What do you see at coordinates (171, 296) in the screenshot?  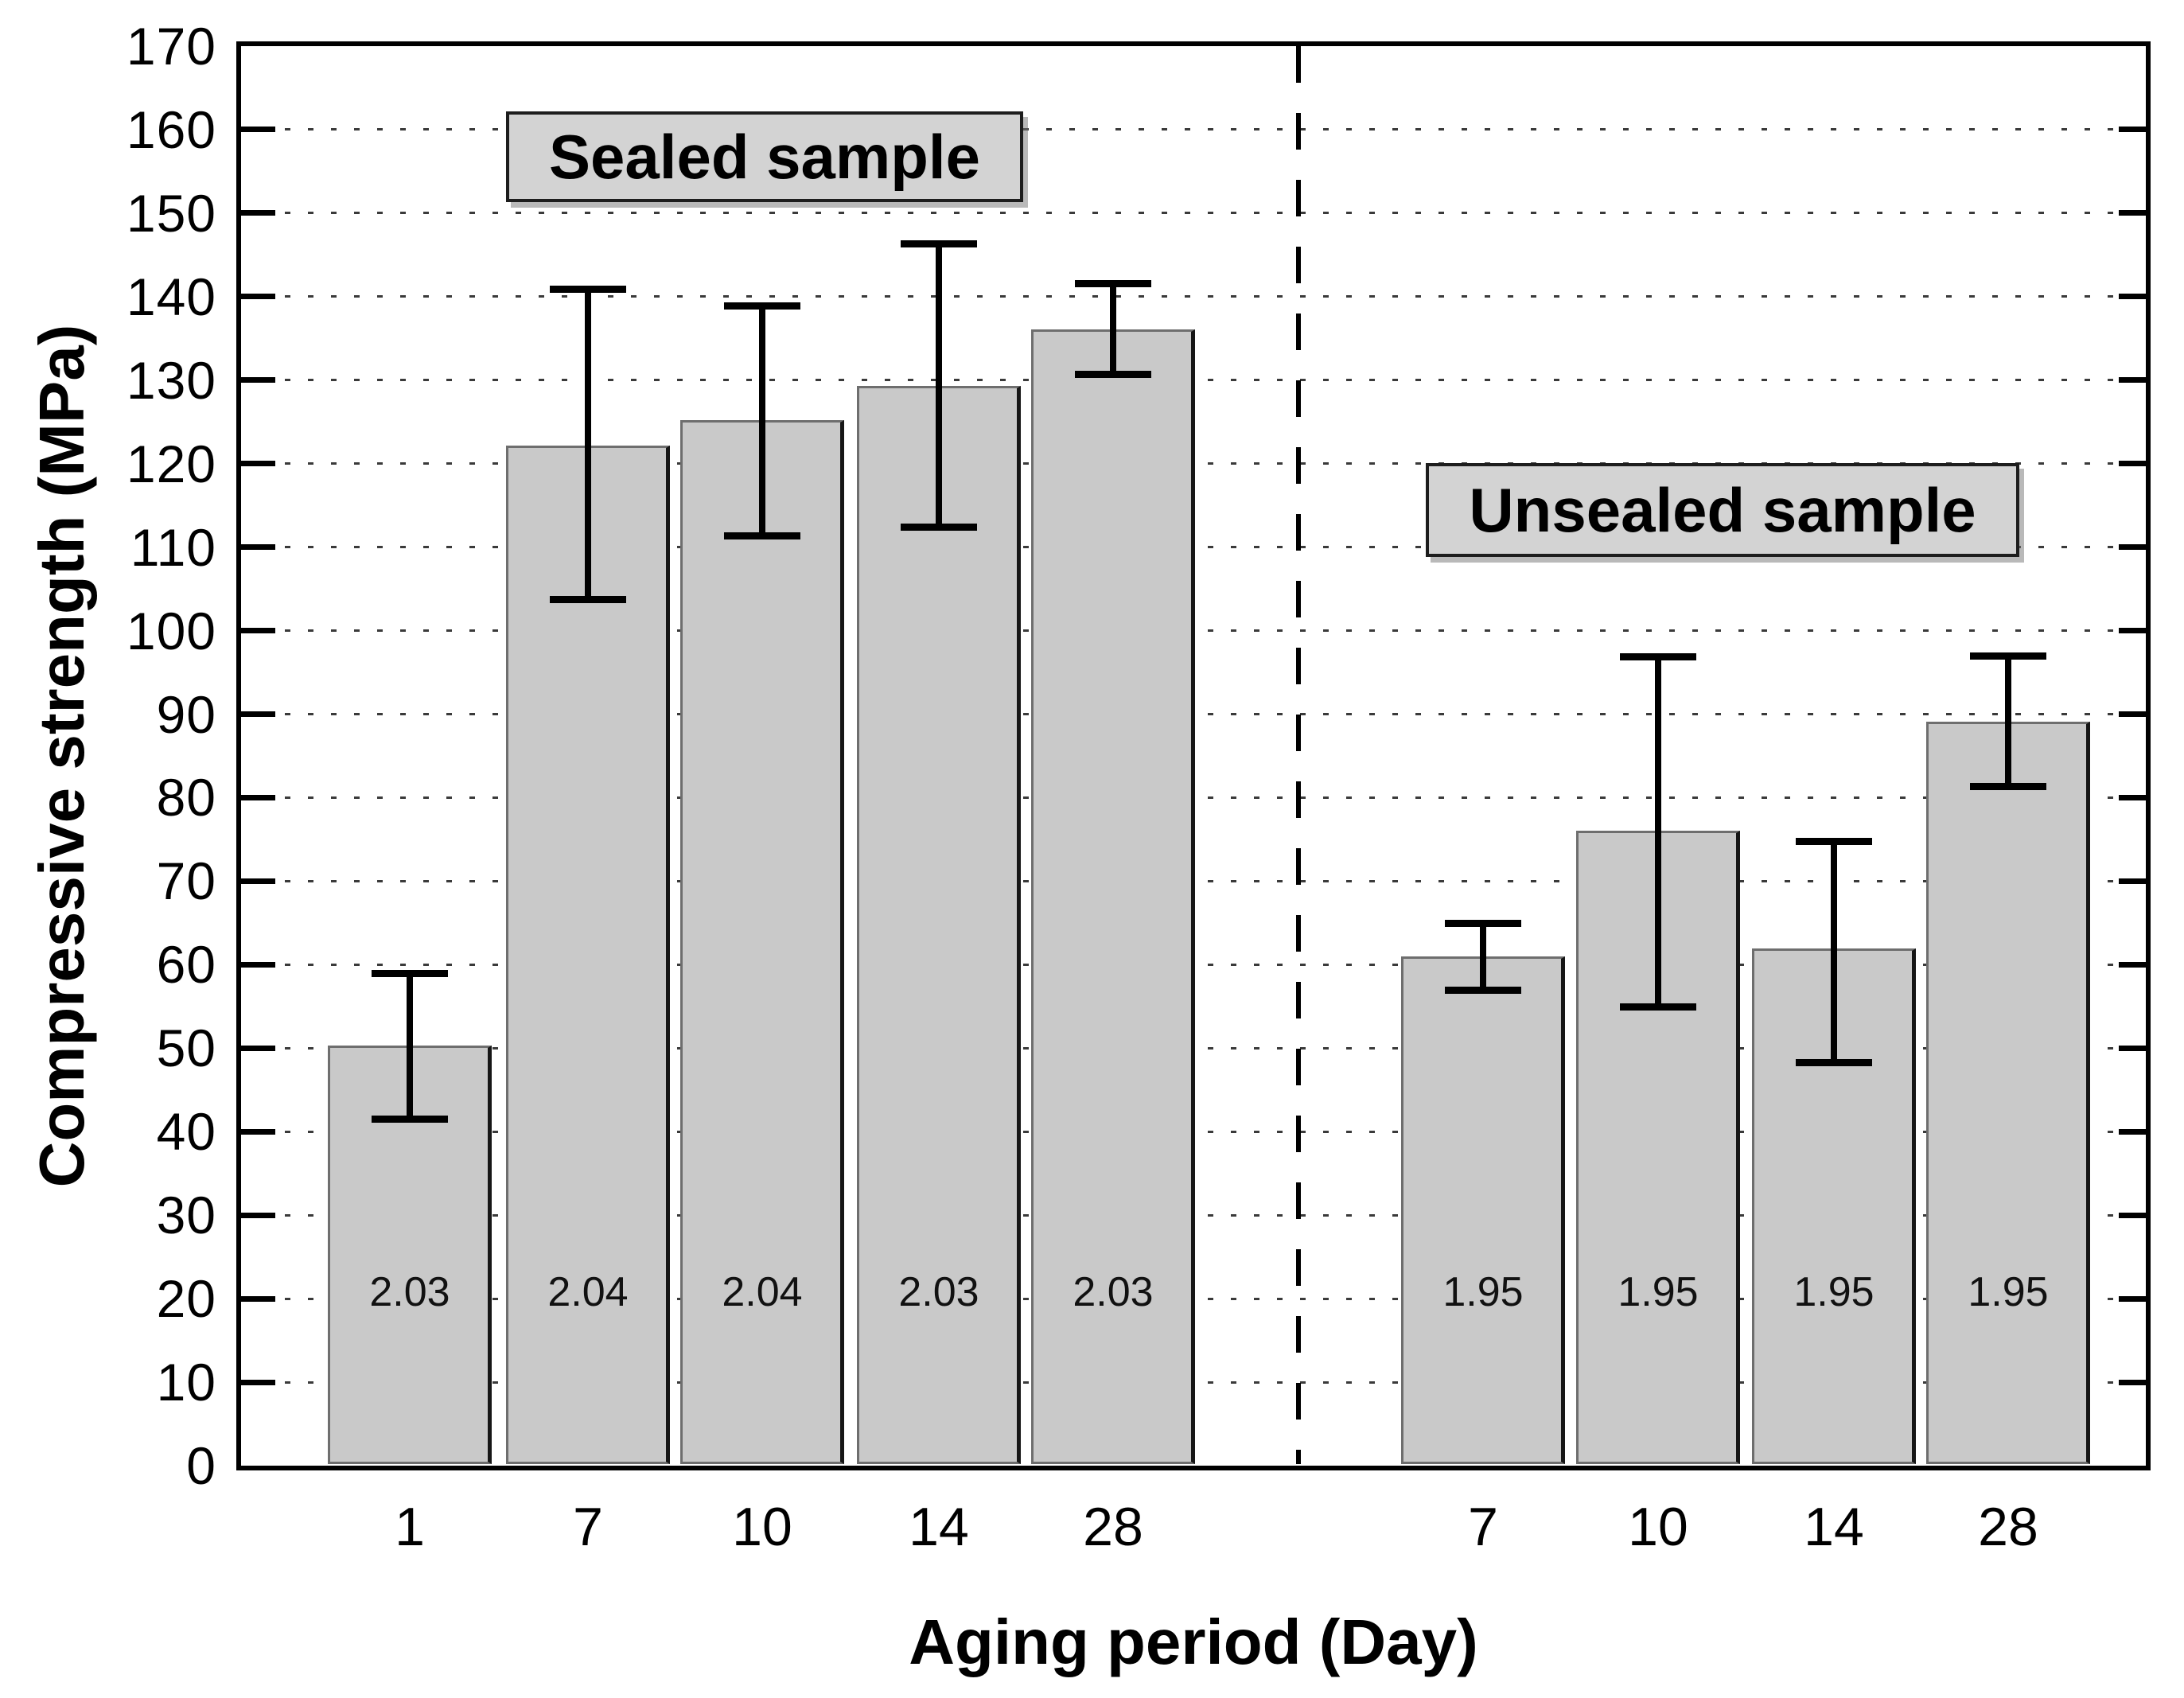 I see `y-tick-label-140: 140` at bounding box center [171, 296].